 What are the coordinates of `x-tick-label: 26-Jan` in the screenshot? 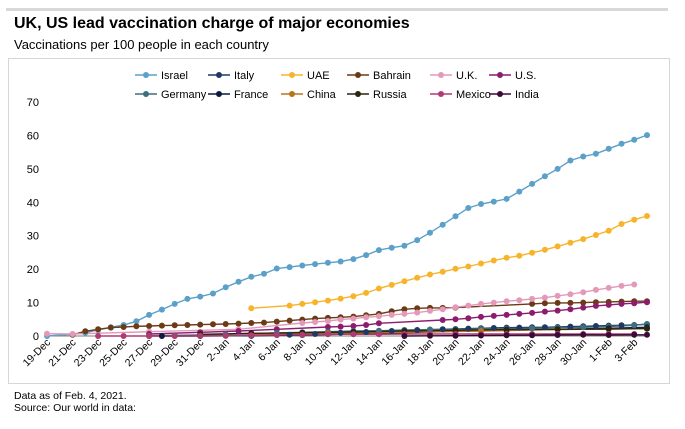 It's located at (522, 352).